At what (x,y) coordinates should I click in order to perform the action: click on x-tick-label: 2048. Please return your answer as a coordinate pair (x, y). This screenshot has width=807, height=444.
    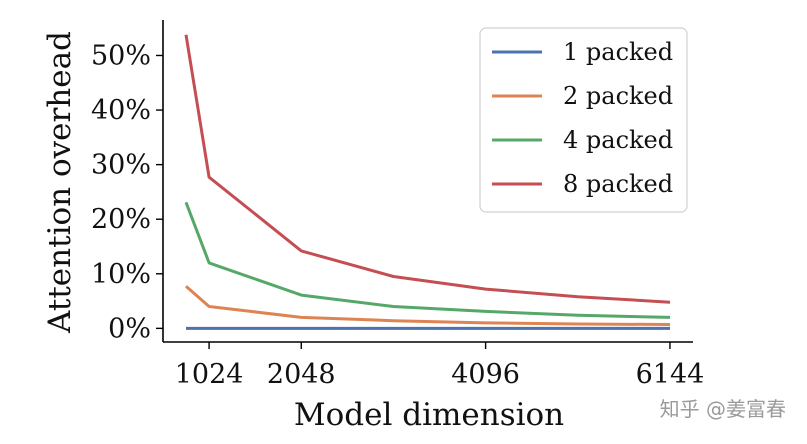
    Looking at the image, I should click on (301, 374).